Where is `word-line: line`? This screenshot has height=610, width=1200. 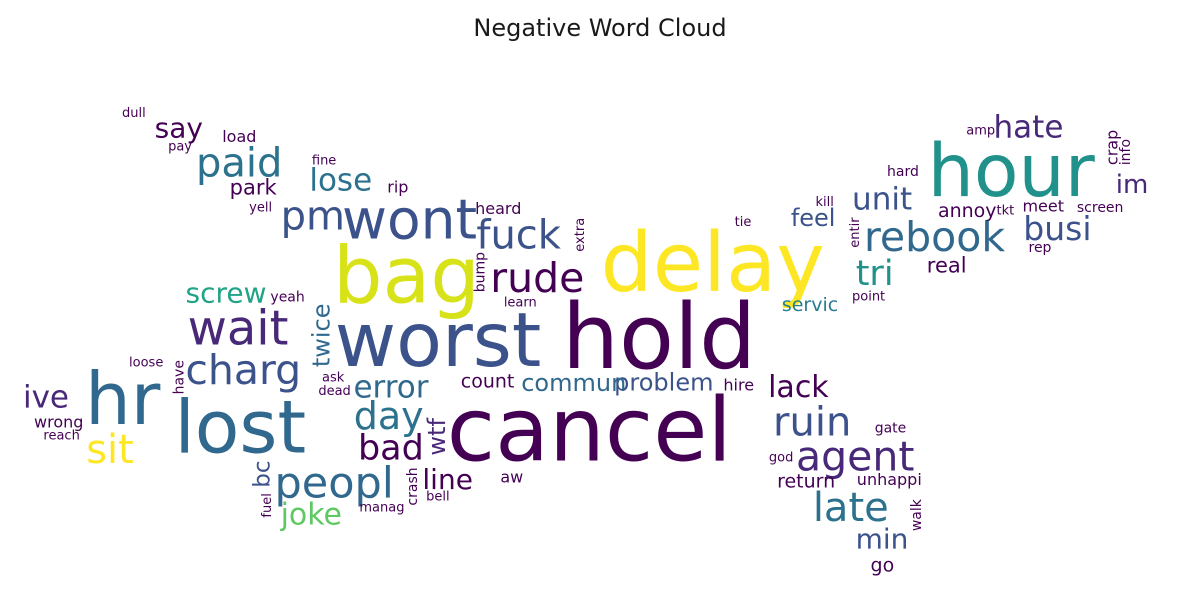
word-line: line is located at coordinates (447, 479).